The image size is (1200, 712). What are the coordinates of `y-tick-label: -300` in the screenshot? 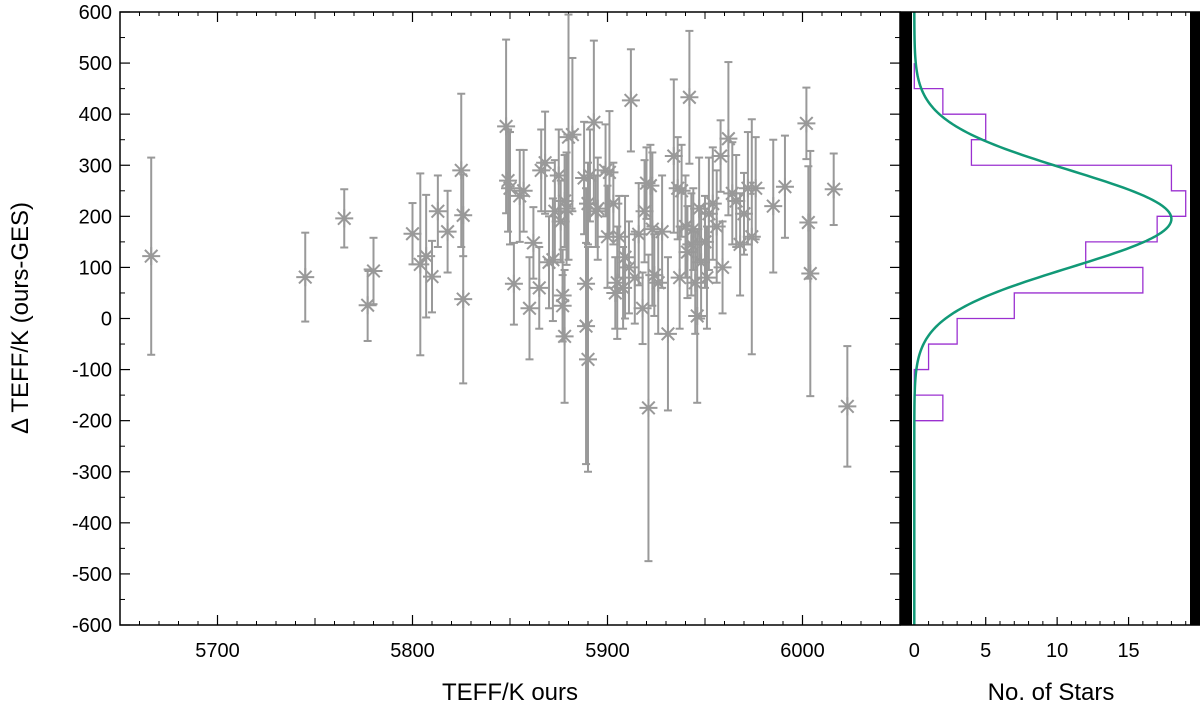 It's located at (92, 473).